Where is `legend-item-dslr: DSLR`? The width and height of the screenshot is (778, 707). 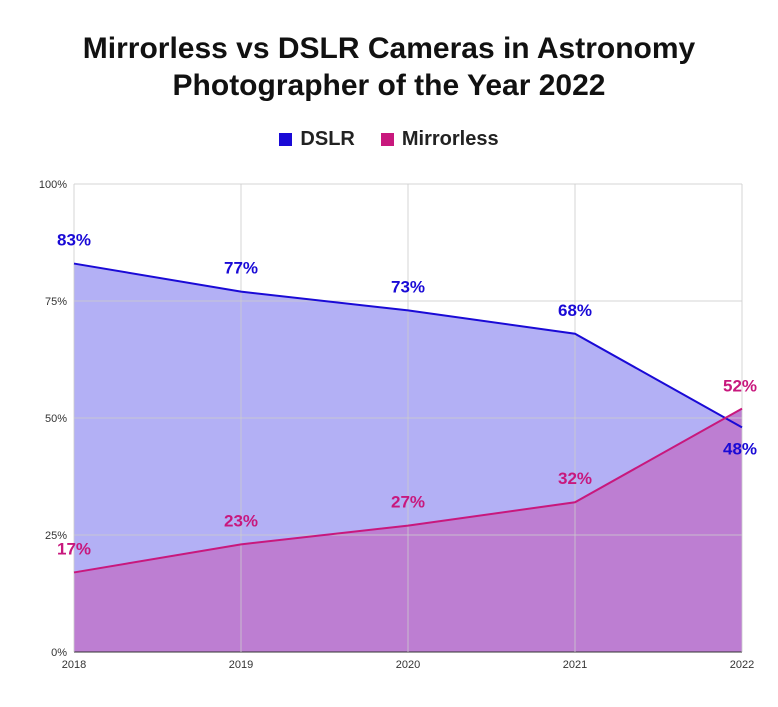
legend-item-dslr: DSLR is located at coordinates (317, 139).